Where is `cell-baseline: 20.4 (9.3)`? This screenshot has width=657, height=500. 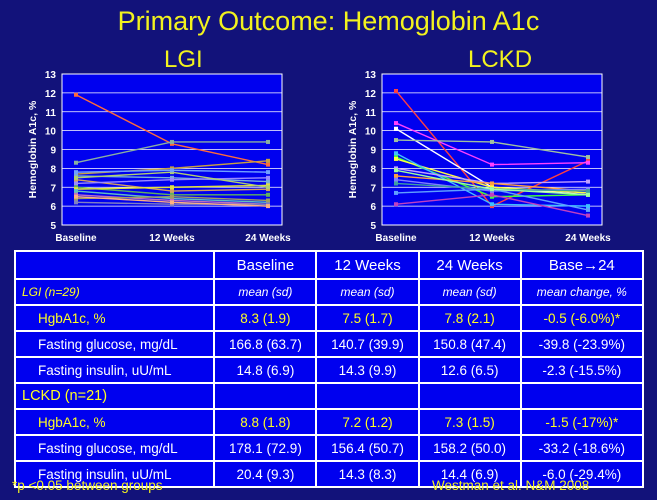 cell-baseline: 20.4 (9.3) is located at coordinates (265, 474).